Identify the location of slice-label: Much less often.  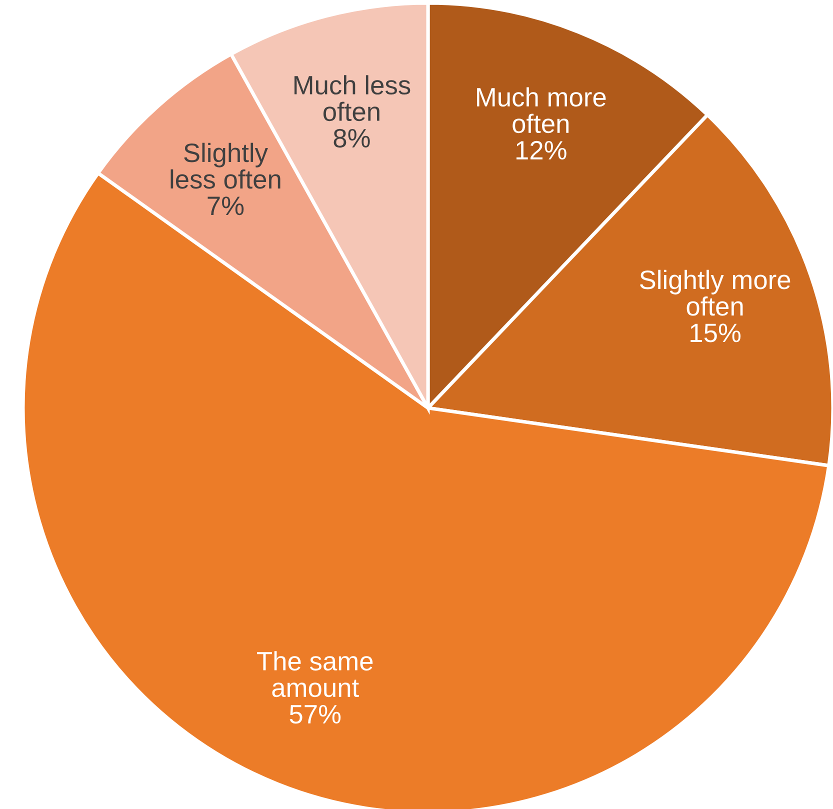
(352, 98).